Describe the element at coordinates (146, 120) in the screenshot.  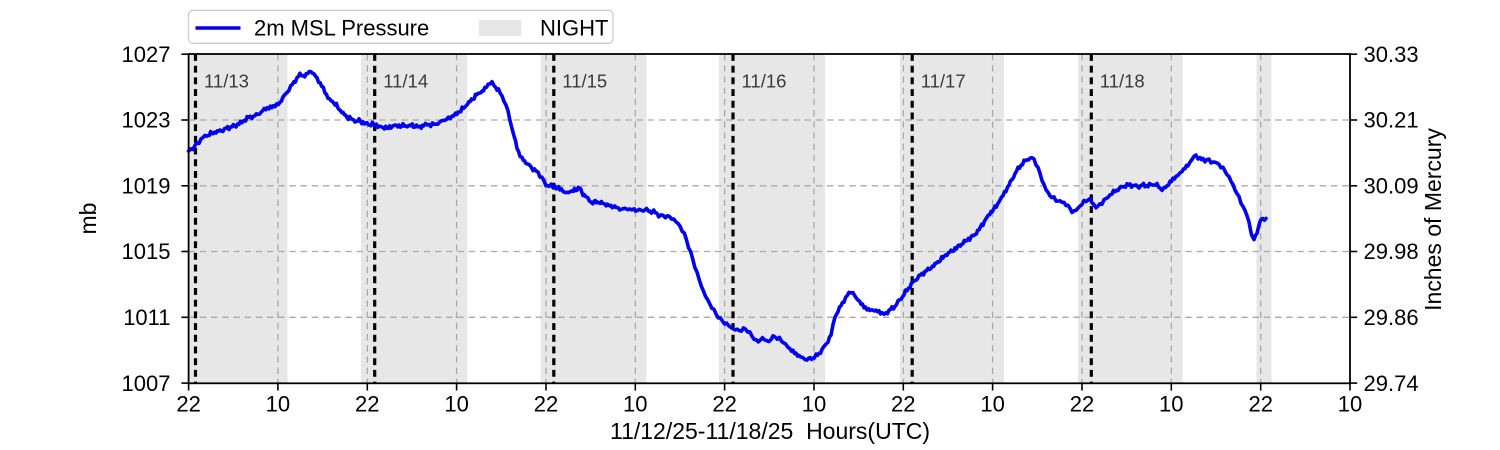
I see `svg-text: 1023` at that location.